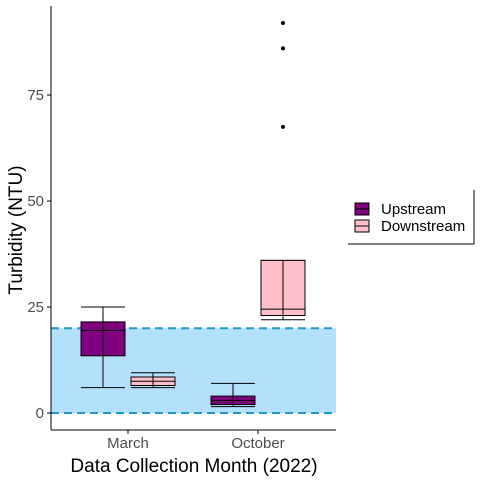  Describe the element at coordinates (233, 395) in the screenshot. I see `box-upstream-october` at that location.